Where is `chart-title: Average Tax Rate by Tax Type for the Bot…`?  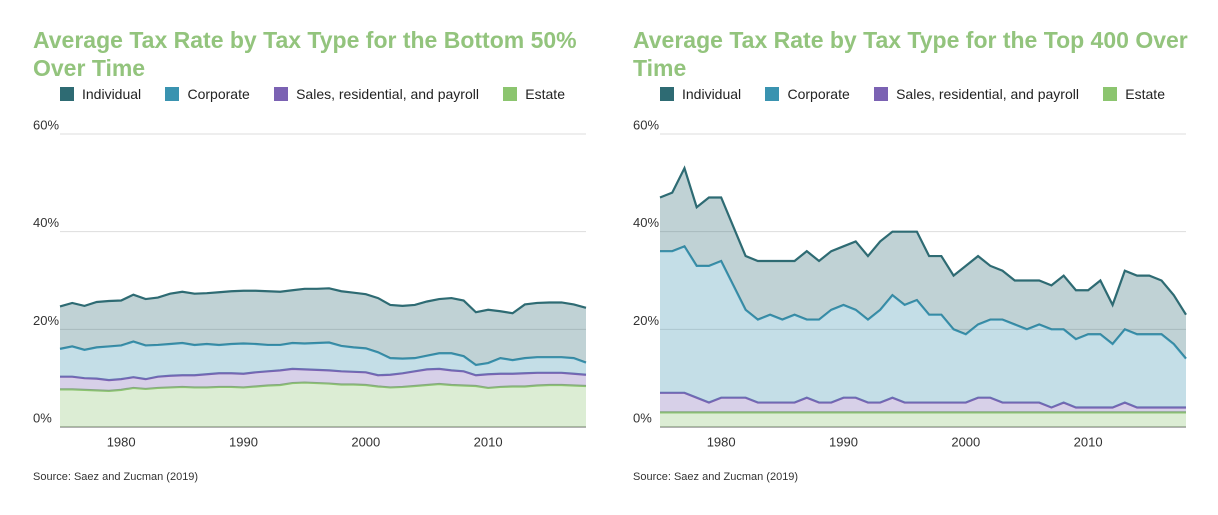 chart-title: Average Tax Rate by Tax Type for the Bot… is located at coordinates (305, 54).